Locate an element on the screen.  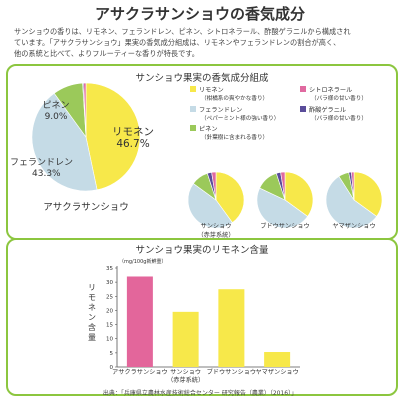
bar-y-label-char: モ is located at coordinates (92, 297).